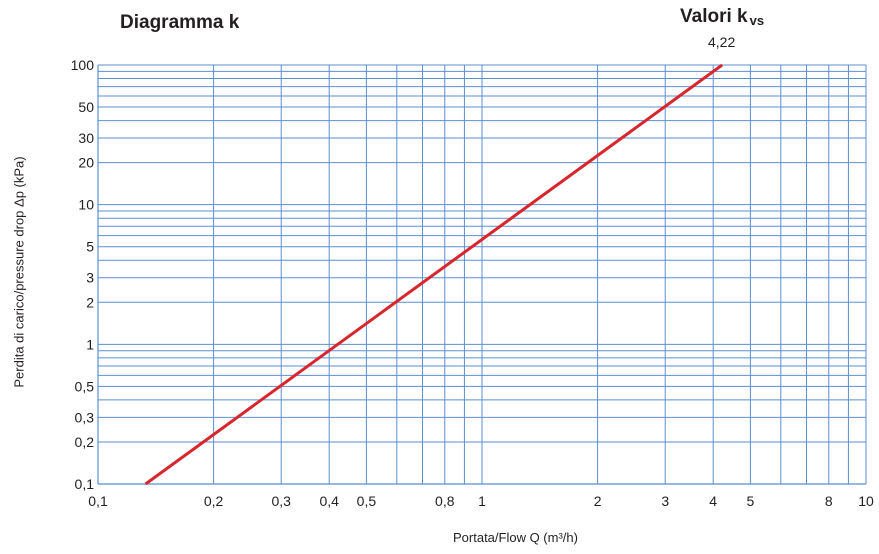  I want to click on x-tick-label: 4, so click(713, 501).